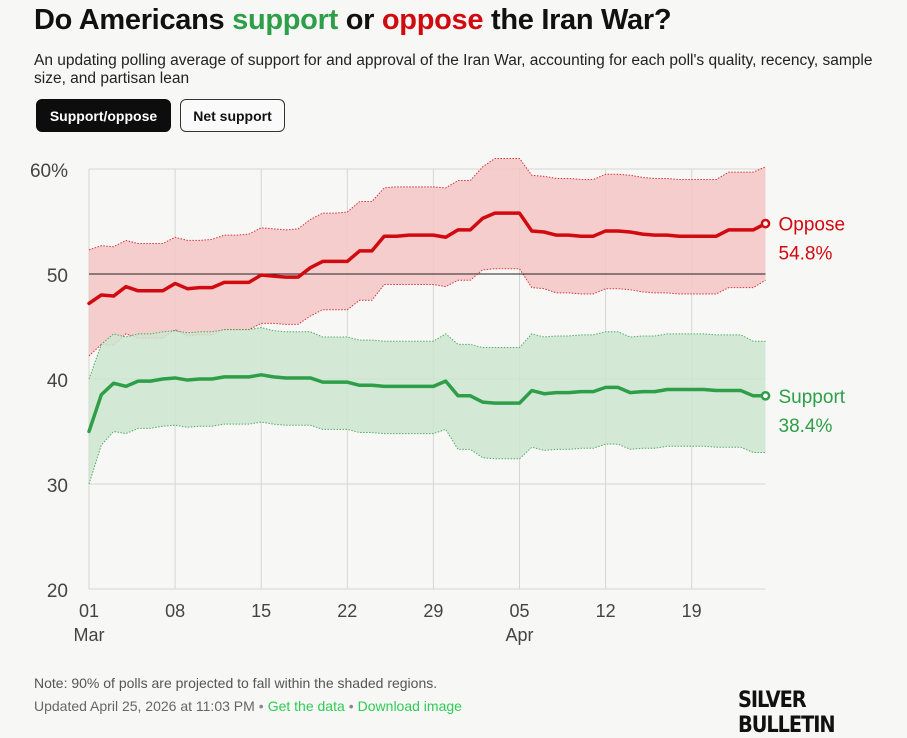 The image size is (907, 738). Describe the element at coordinates (806, 426) in the screenshot. I see `support-end-value: 38.4%` at that location.